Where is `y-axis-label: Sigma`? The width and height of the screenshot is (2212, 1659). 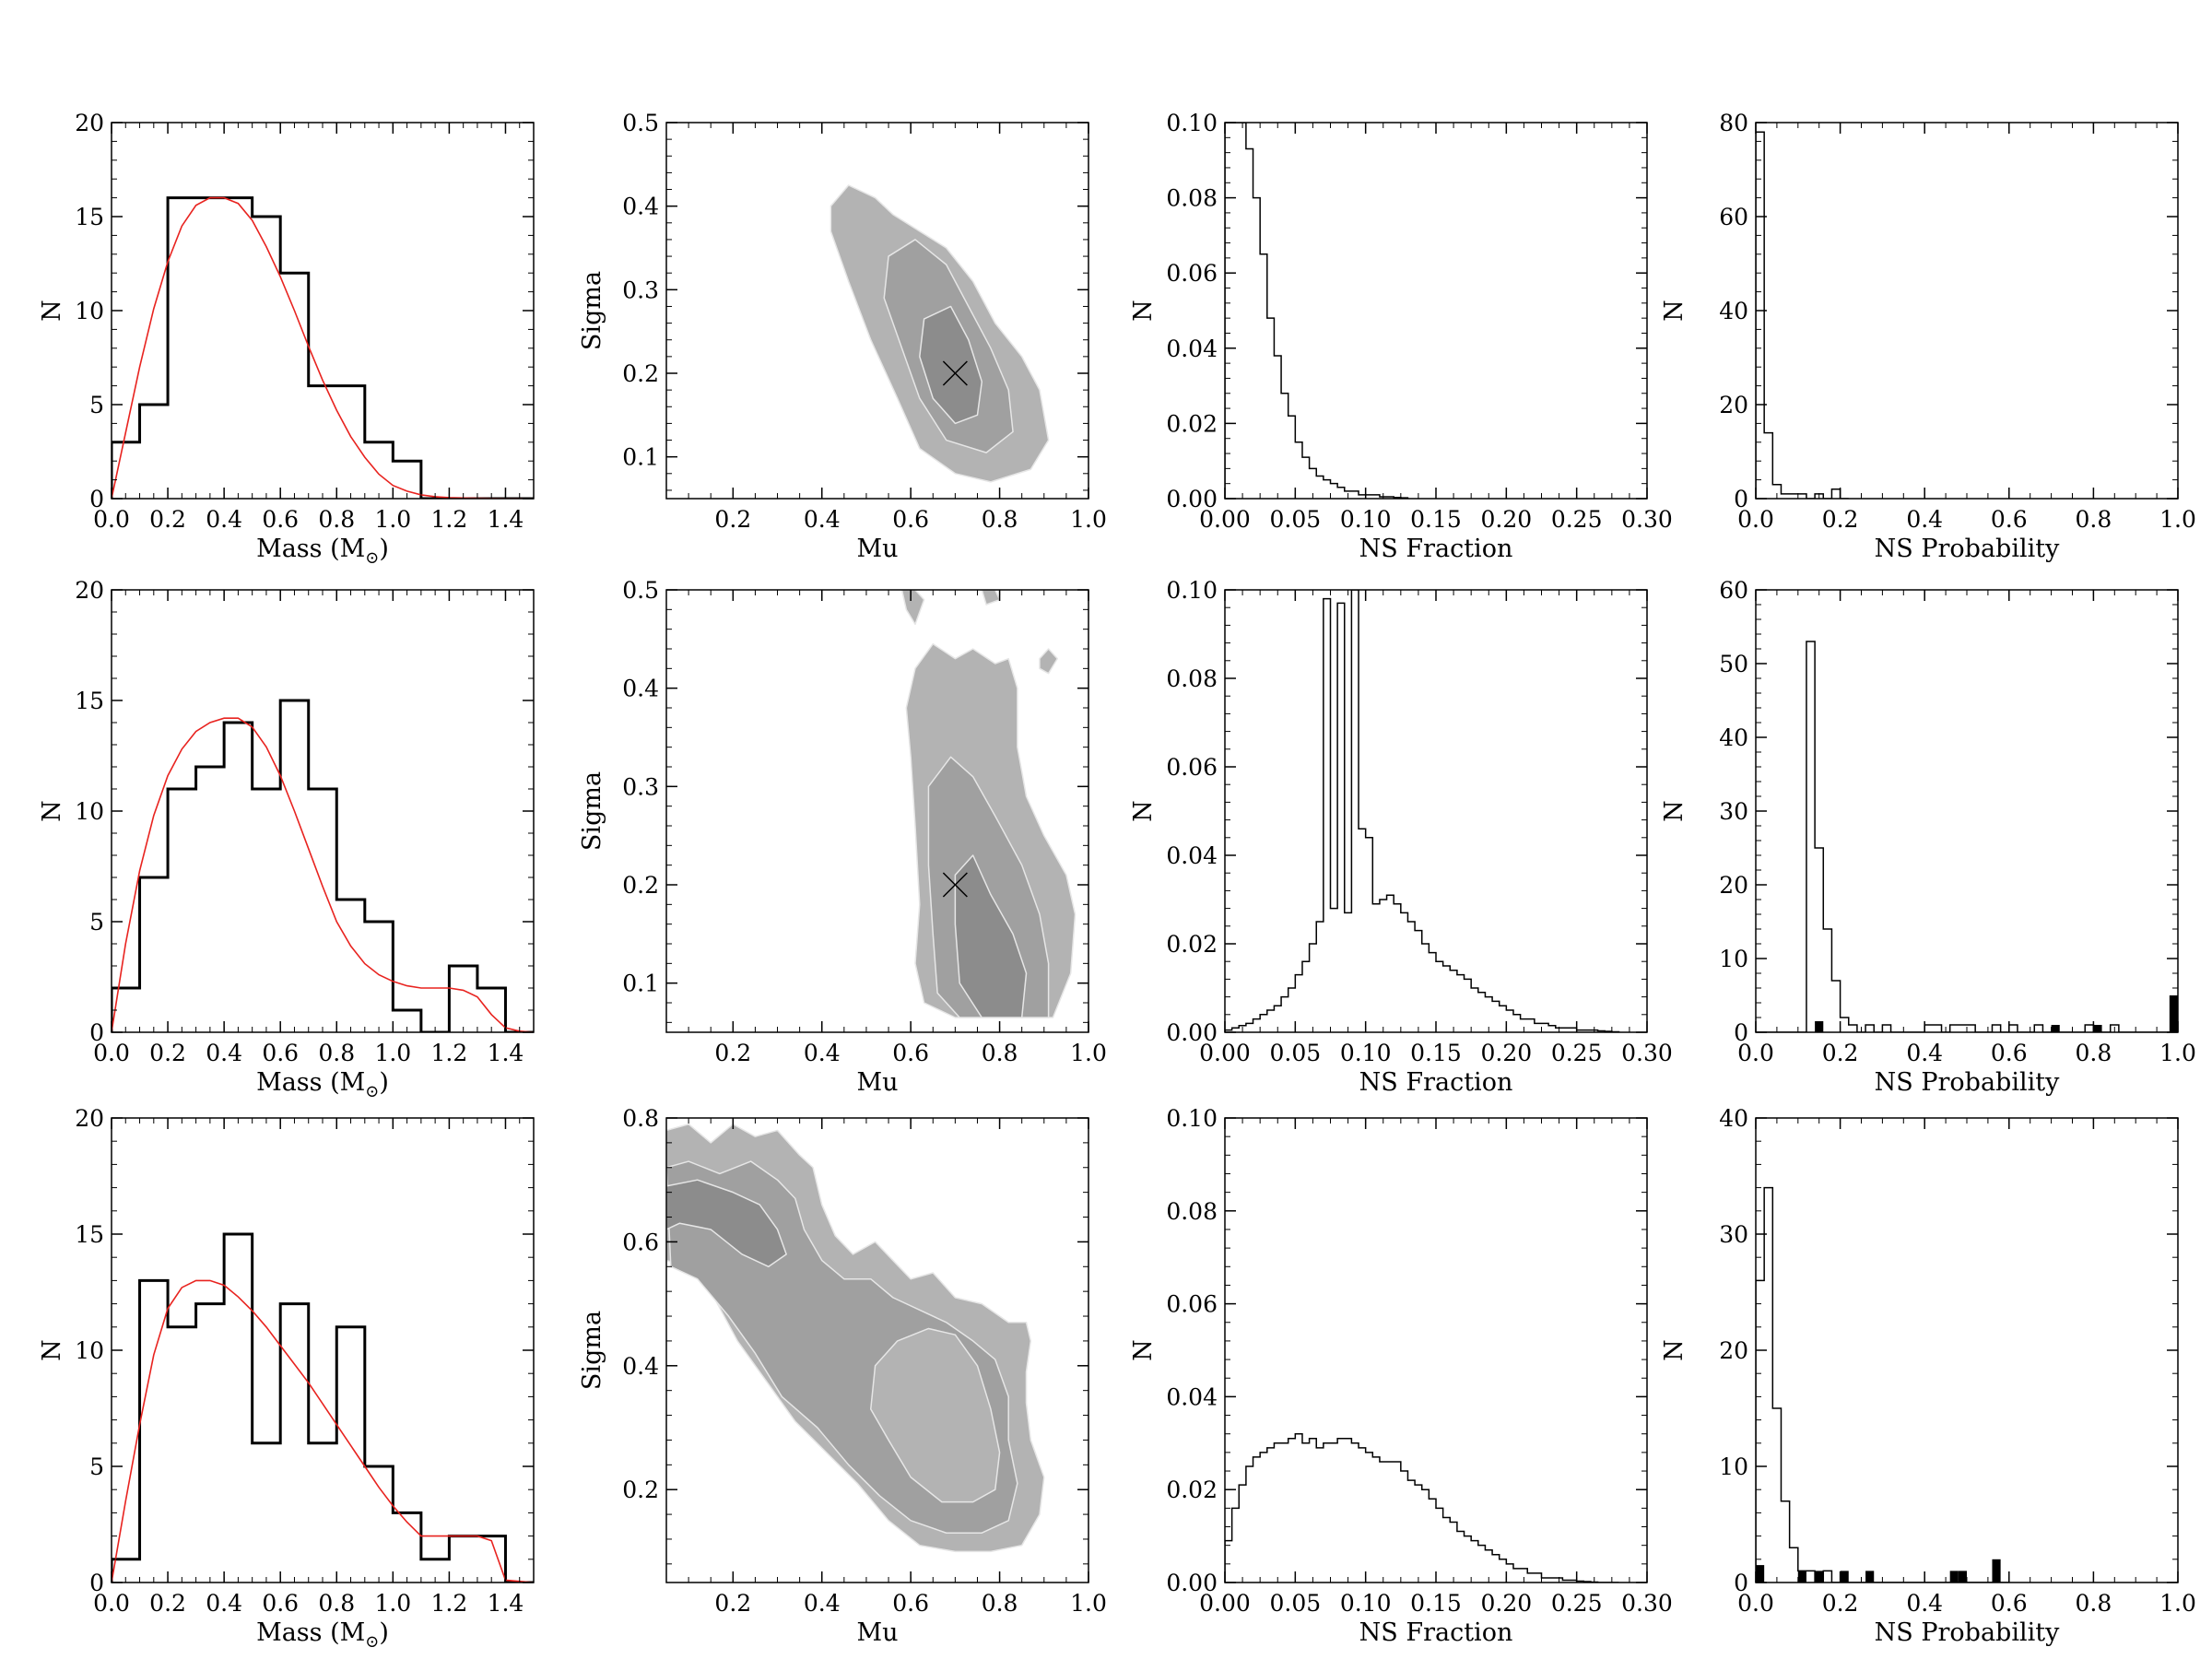 y-axis-label: Sigma is located at coordinates (592, 811).